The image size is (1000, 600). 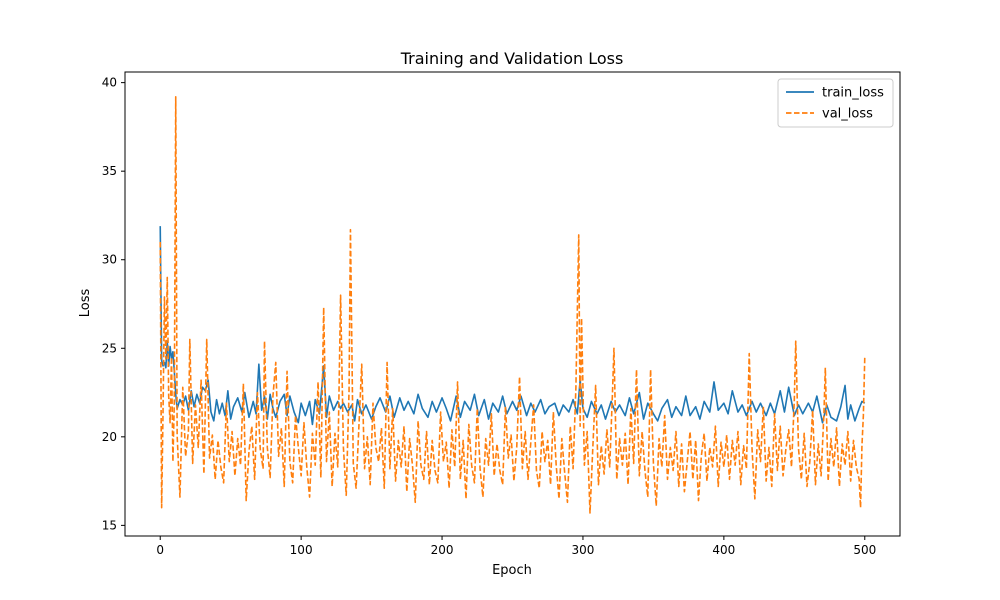 What do you see at coordinates (512, 570) in the screenshot?
I see `x-axis-label: Epoch` at bounding box center [512, 570].